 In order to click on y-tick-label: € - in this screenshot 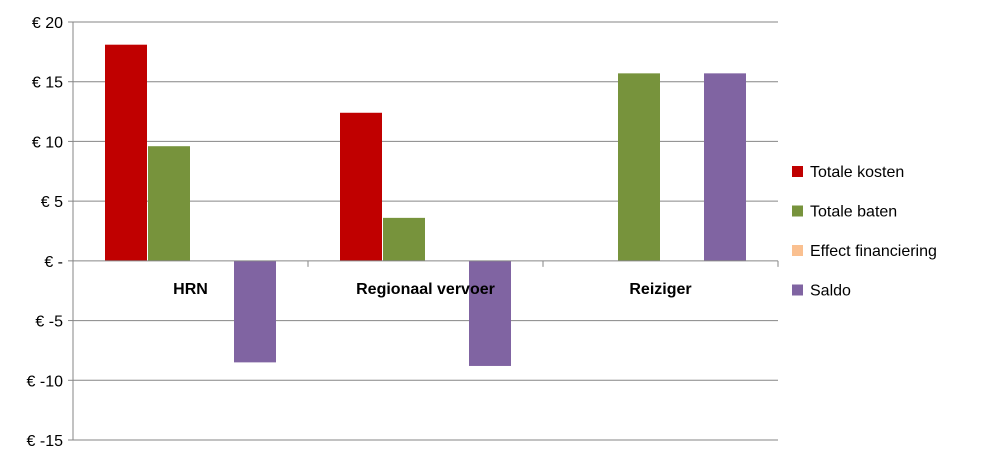, I will do `click(53, 262)`.